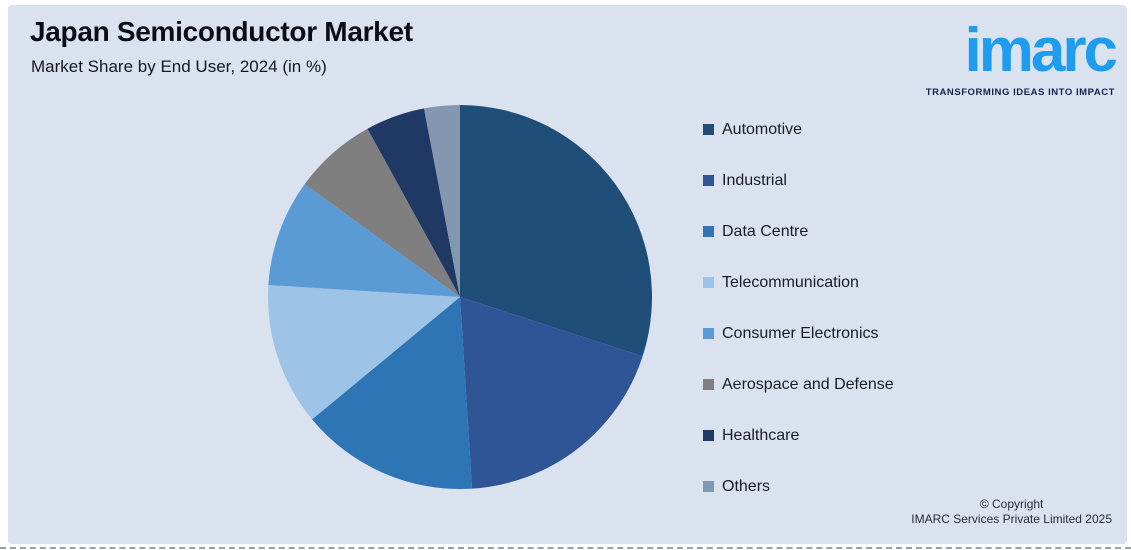  Describe the element at coordinates (442, 201) in the screenshot. I see `pie-slice-others` at that location.